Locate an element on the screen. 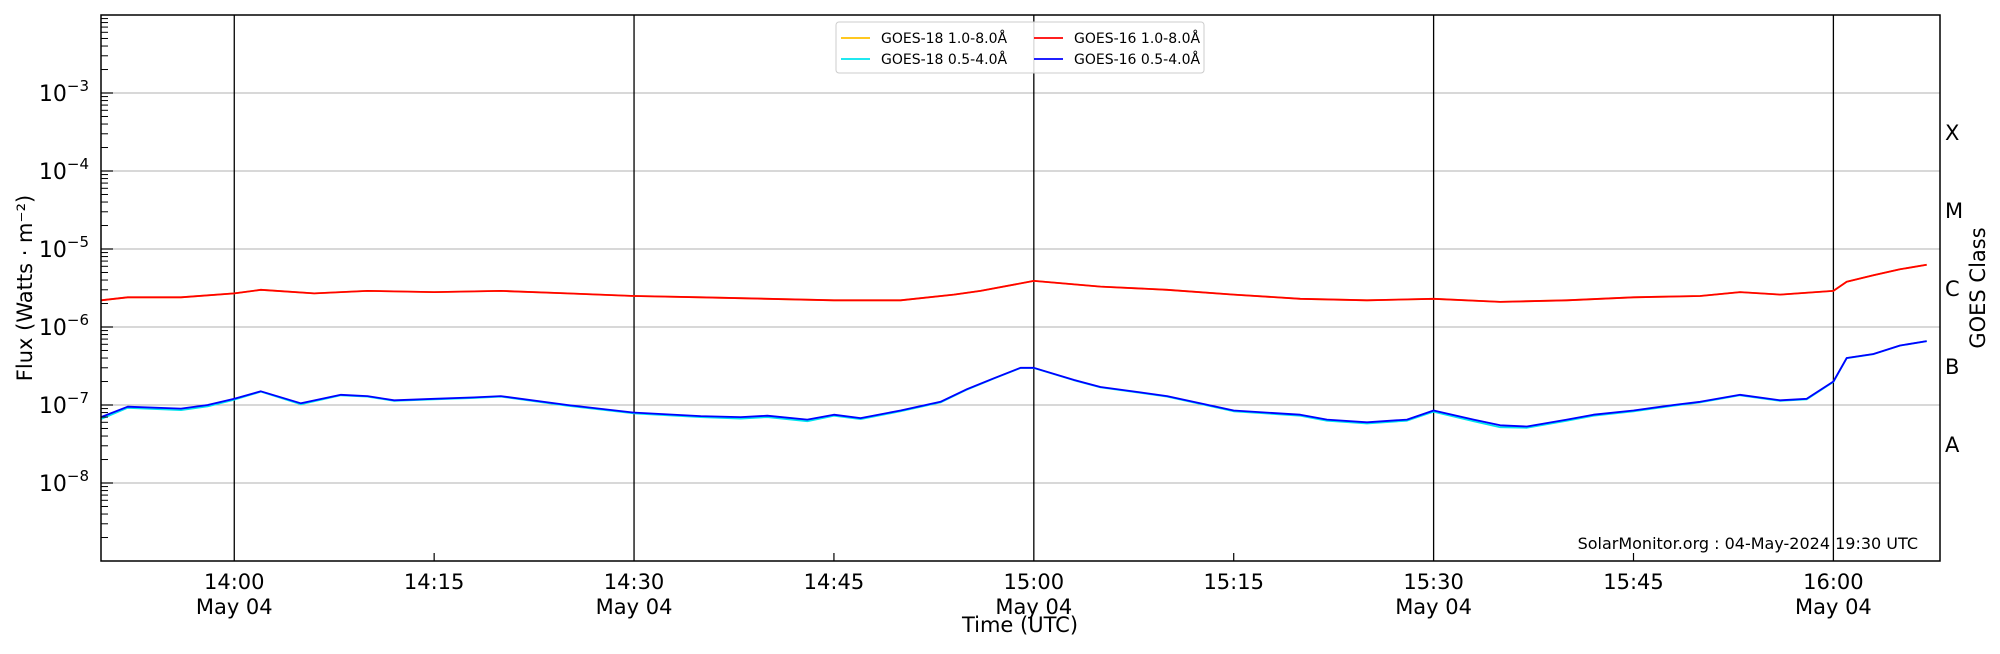 This screenshot has width=2000, height=654. goes-class-axis: X M C B A is located at coordinates (1954, 289).